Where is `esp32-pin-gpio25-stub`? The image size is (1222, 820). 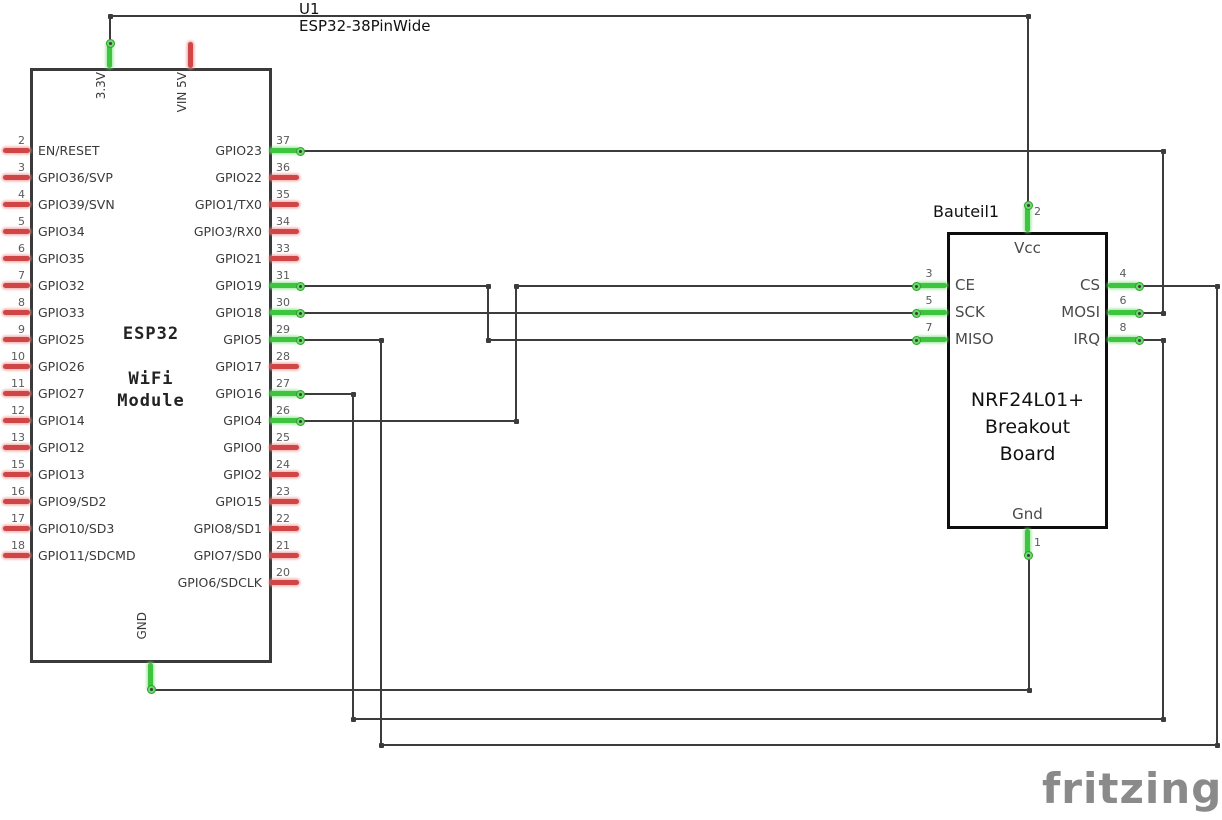 esp32-pin-gpio25-stub is located at coordinates (16, 339).